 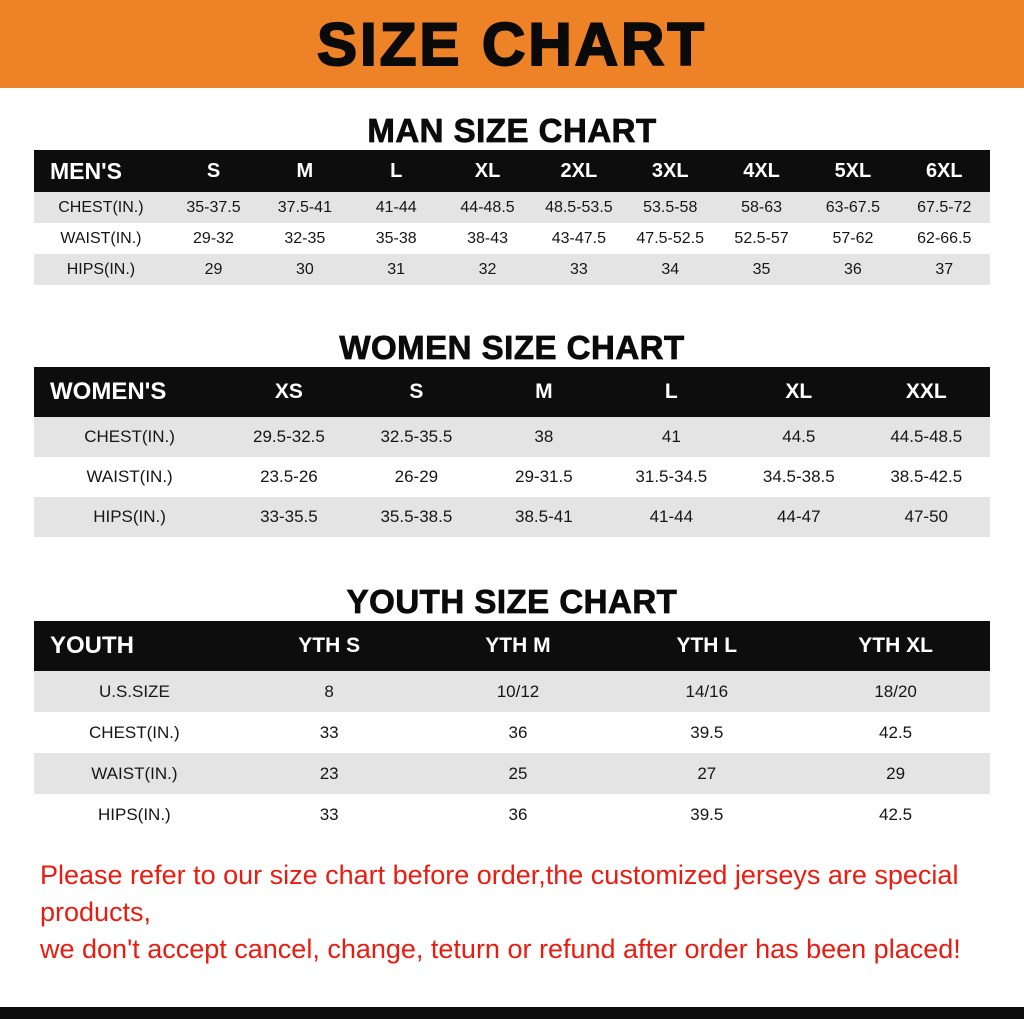 I want to click on table-cell: 35.5-38.5, so click(x=416, y=516).